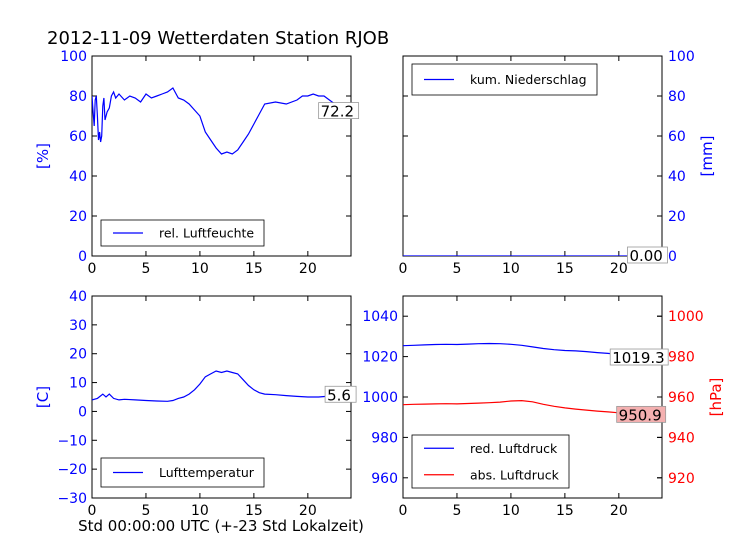 The image size is (736, 552). Describe the element at coordinates (43, 397) in the screenshot. I see `y-axis-label: [C]` at that location.